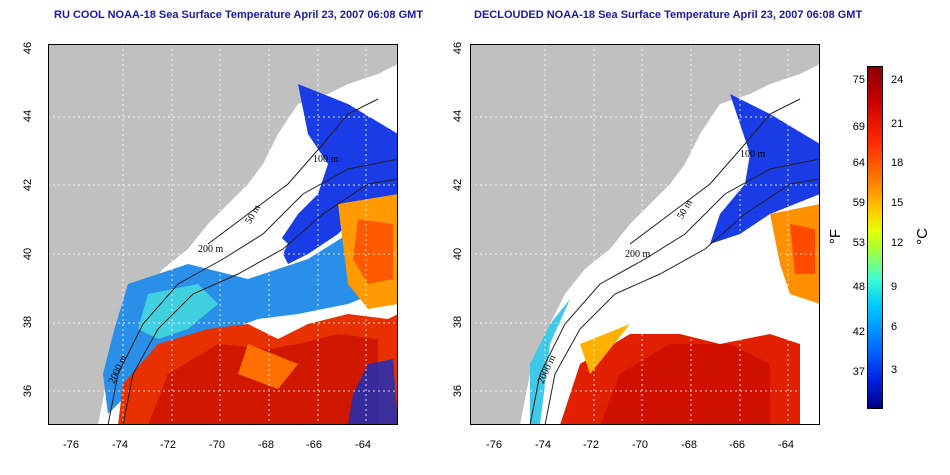  Describe the element at coordinates (168, 445) in the screenshot. I see `left-lon-tick: -72` at that location.